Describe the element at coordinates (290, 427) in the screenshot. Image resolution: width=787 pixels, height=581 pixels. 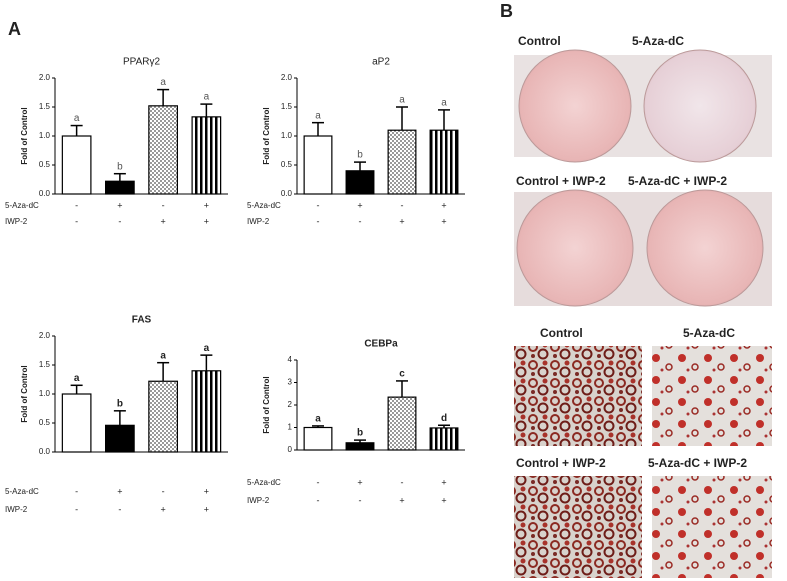
I see `y-tick-label: 1` at that location.